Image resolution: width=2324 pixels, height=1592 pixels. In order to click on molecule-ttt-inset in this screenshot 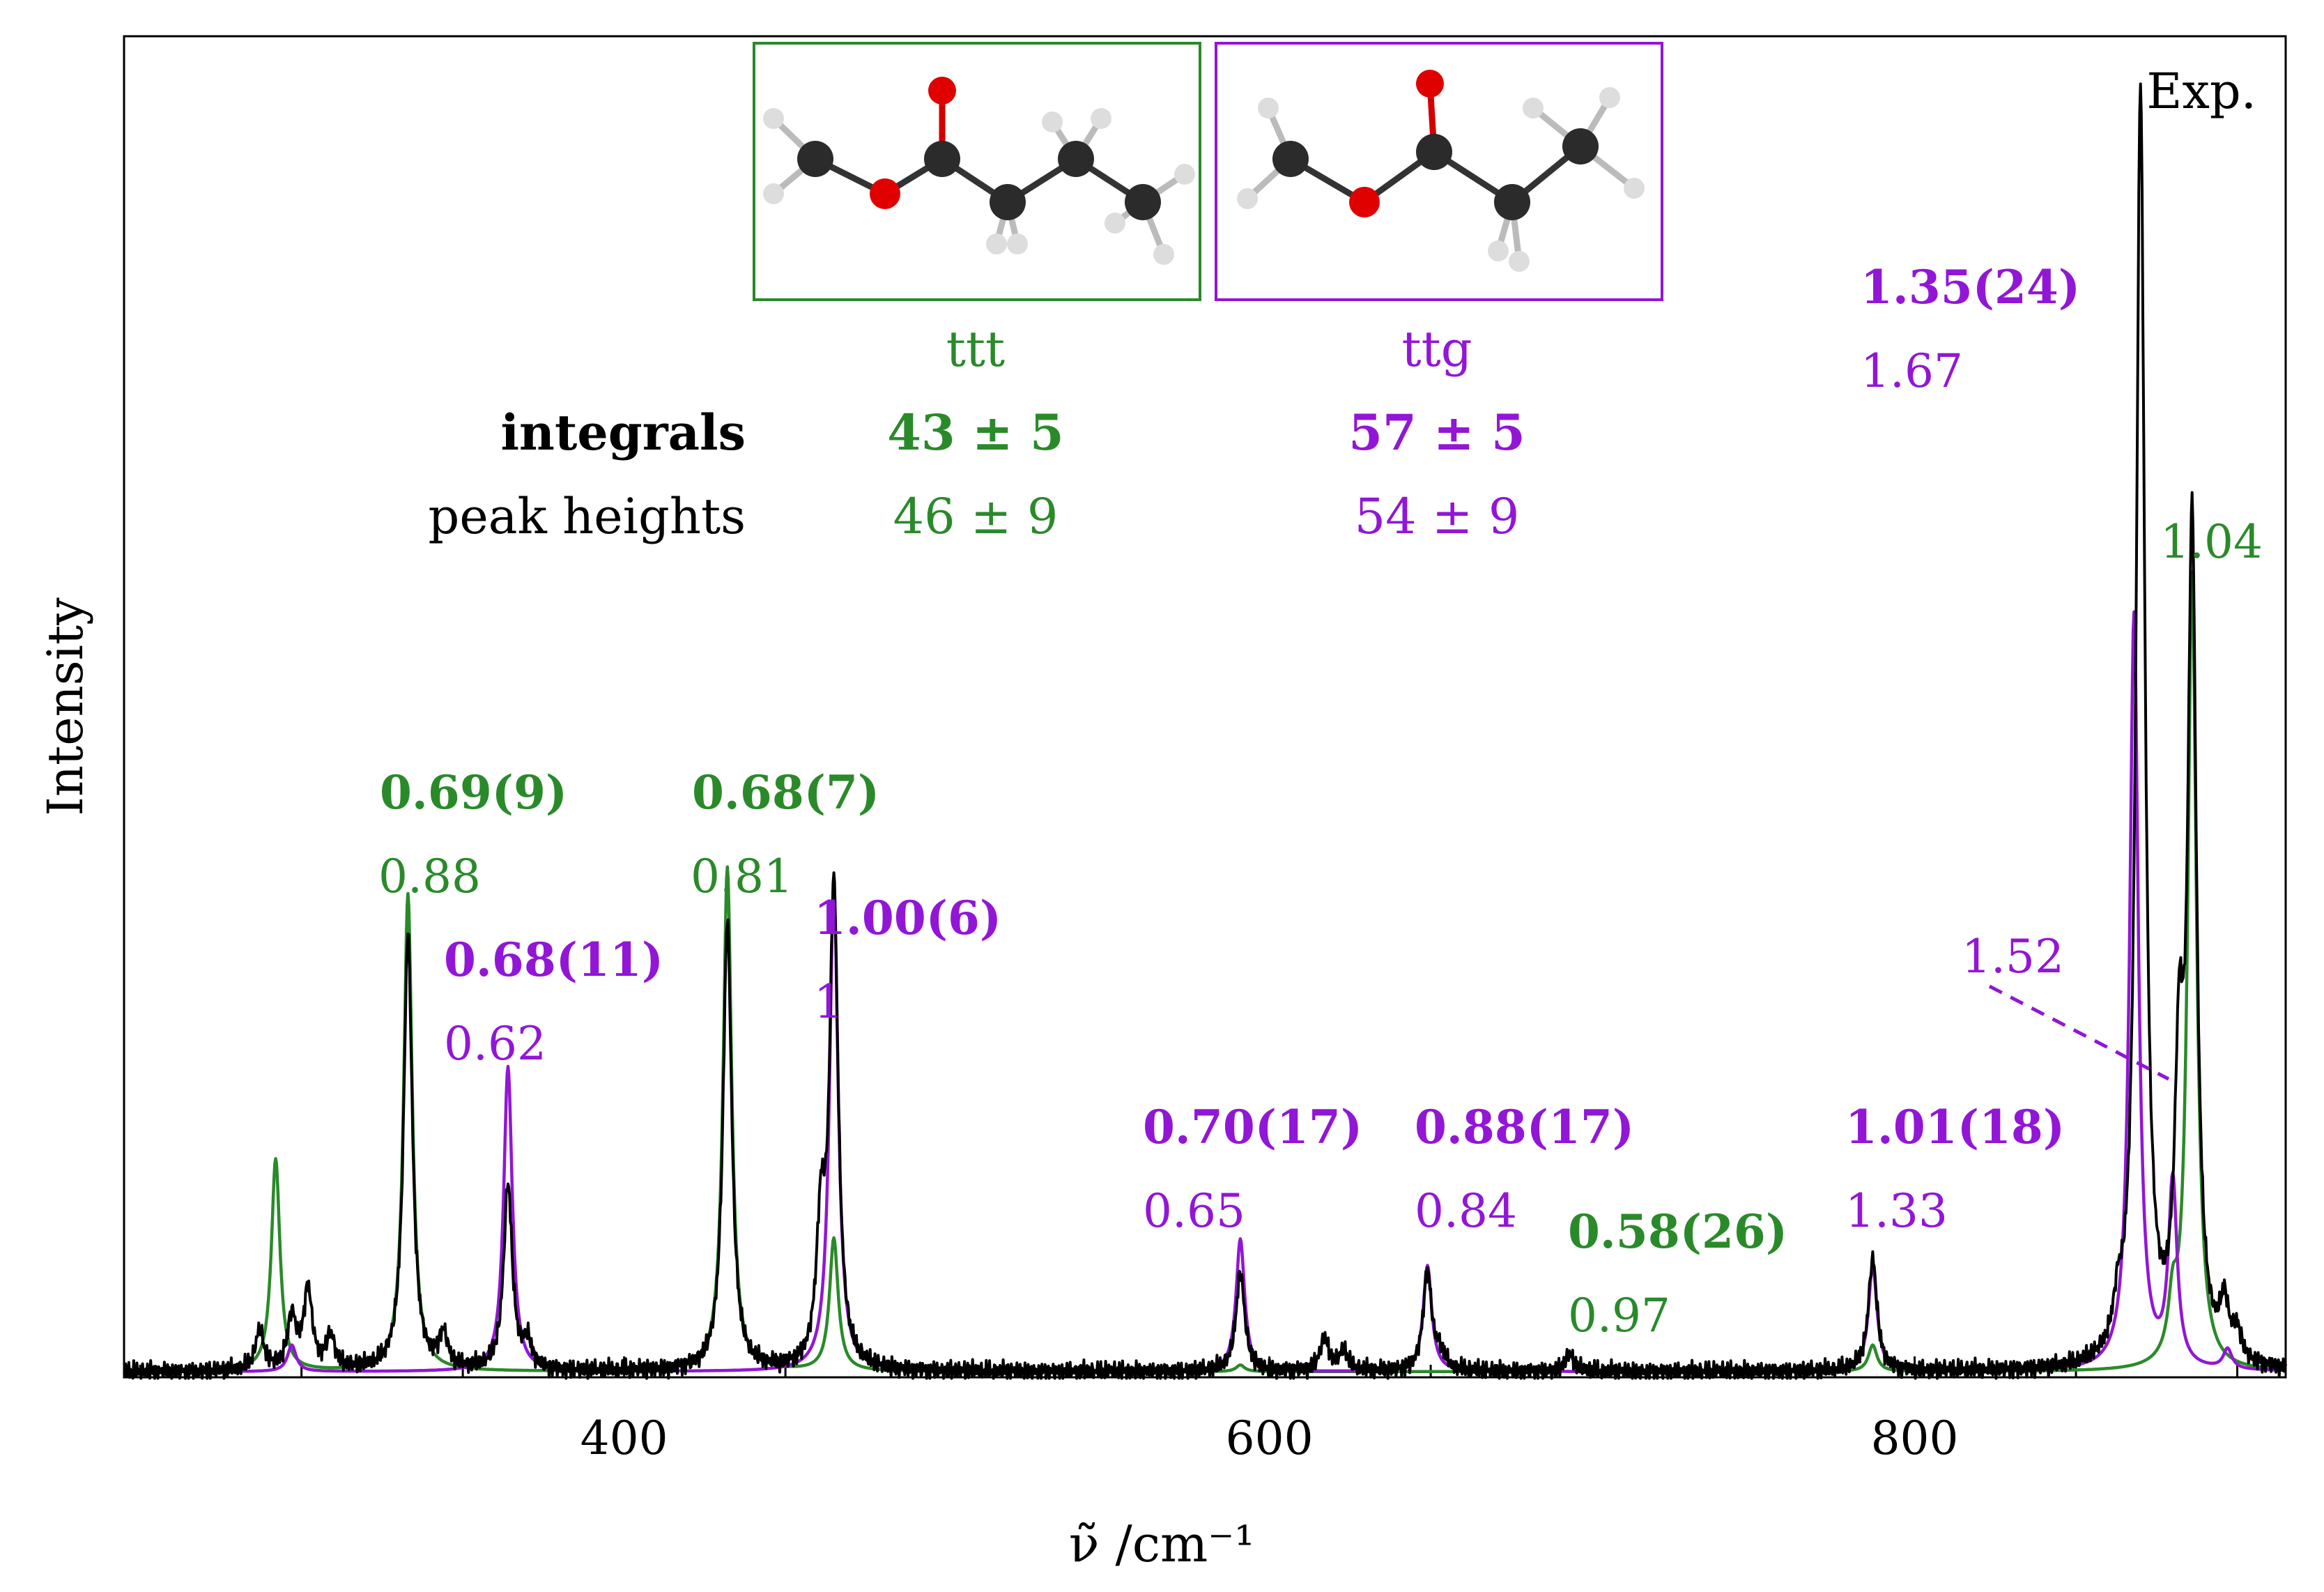, I will do `click(977, 171)`.